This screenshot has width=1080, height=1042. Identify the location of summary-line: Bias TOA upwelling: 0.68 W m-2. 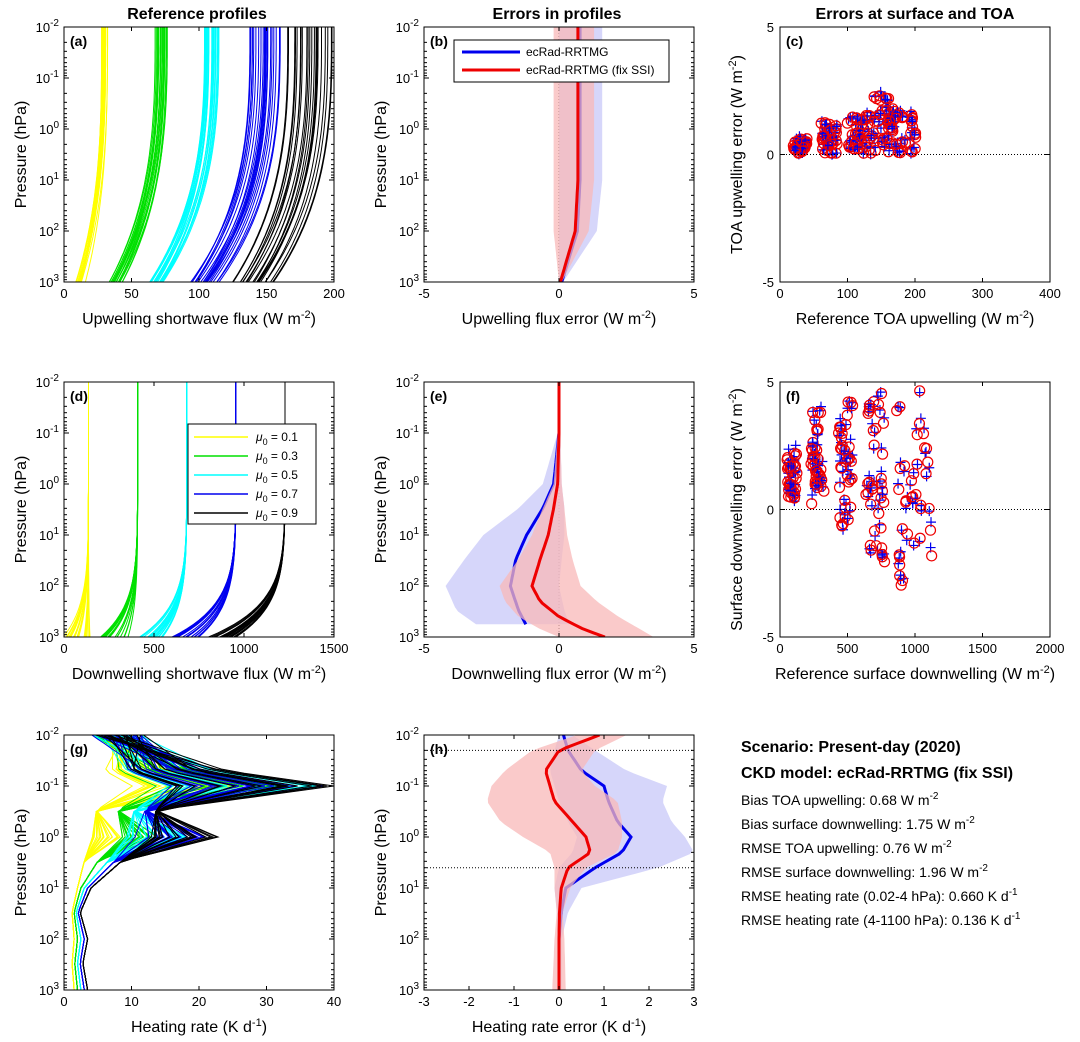
(840, 799).